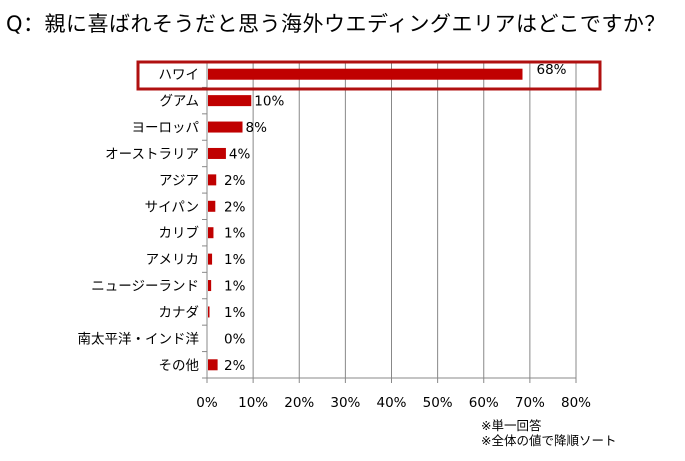  Describe the element at coordinates (253, 403) in the screenshot. I see `x-tick-label: 10%` at that location.